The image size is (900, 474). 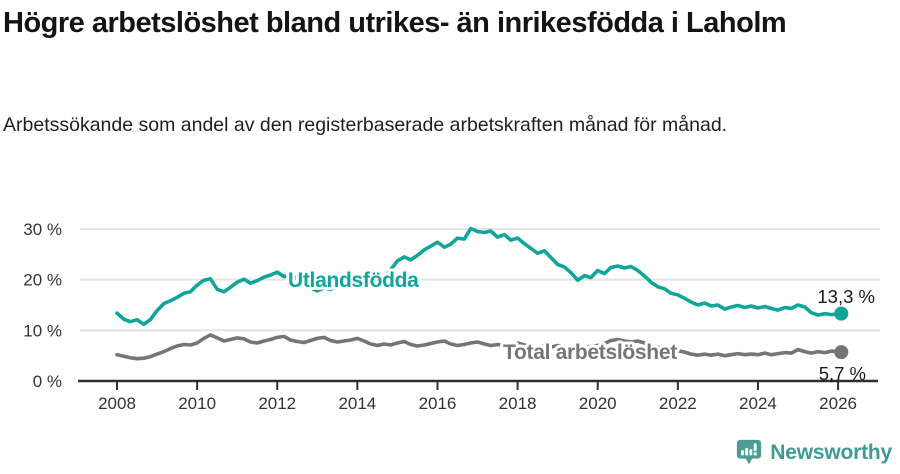 What do you see at coordinates (277, 403) in the screenshot?
I see `x-tick-label: 2012` at bounding box center [277, 403].